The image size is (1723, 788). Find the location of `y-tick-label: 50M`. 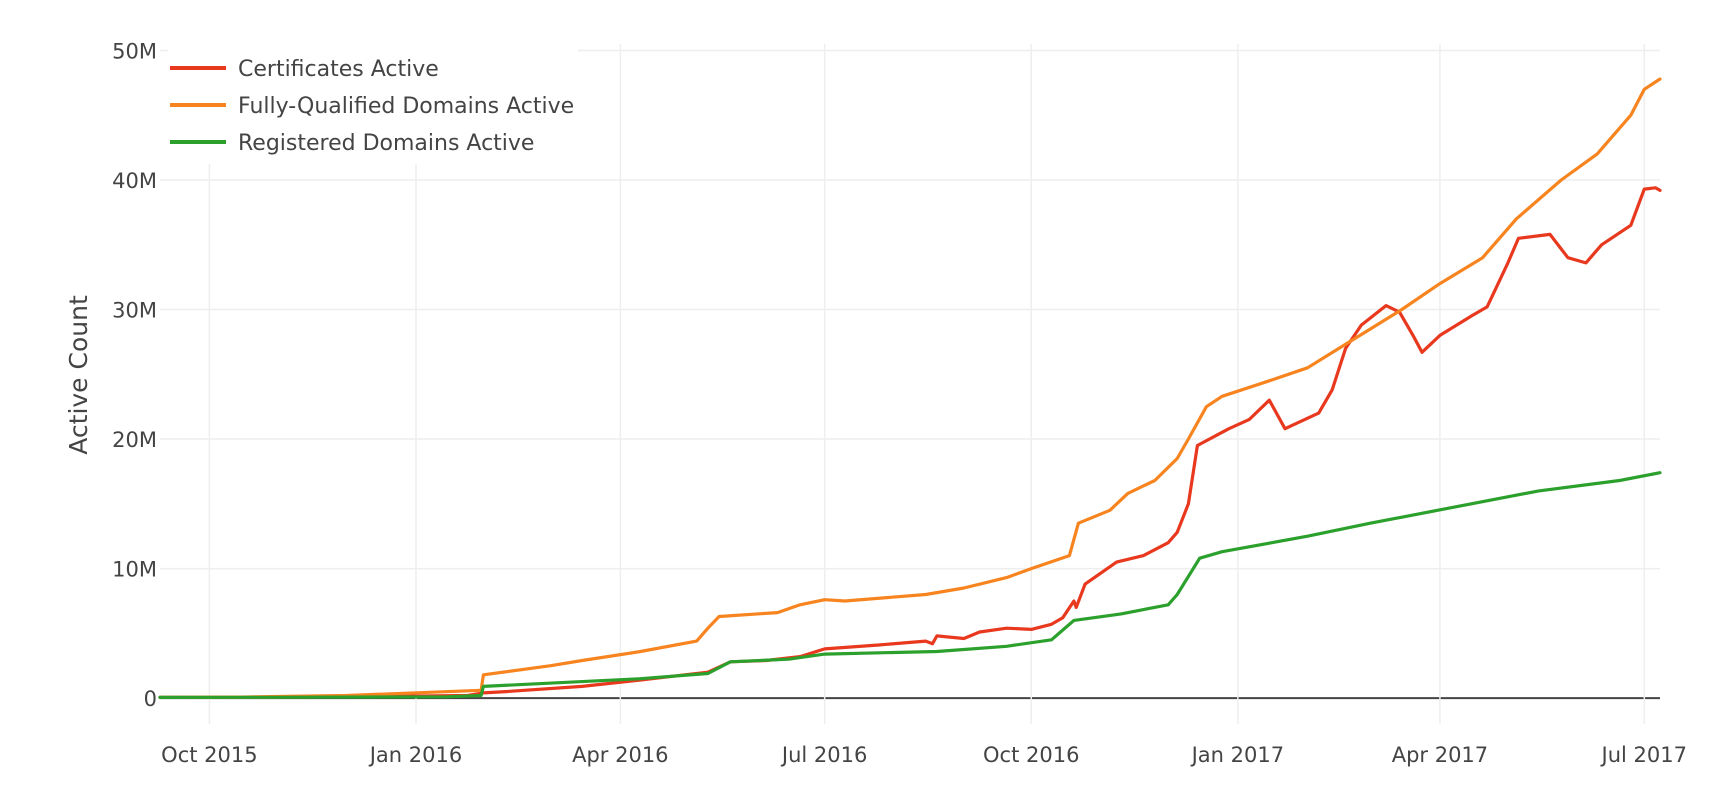

y-tick-label: 50M is located at coordinates (134, 51).